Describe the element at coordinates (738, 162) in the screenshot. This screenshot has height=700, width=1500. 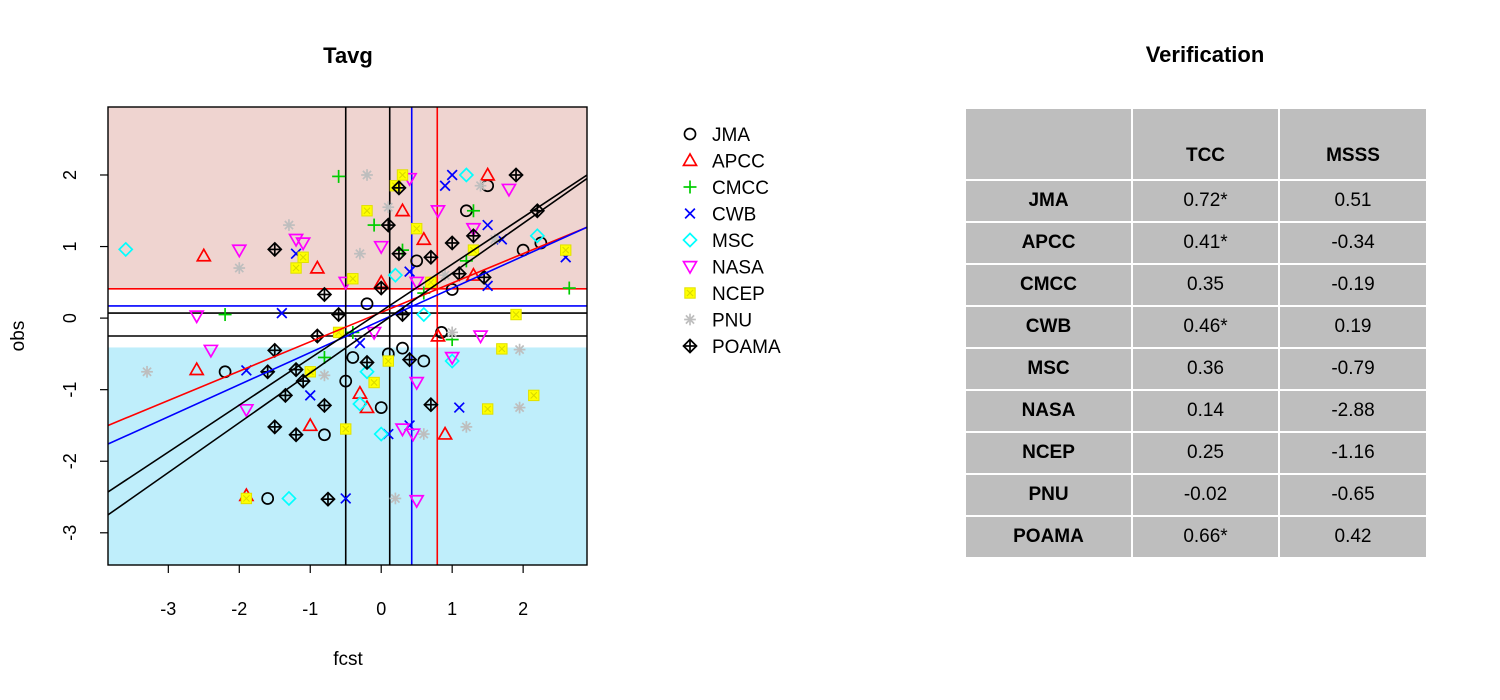
I see `legend-label: APCC` at that location.